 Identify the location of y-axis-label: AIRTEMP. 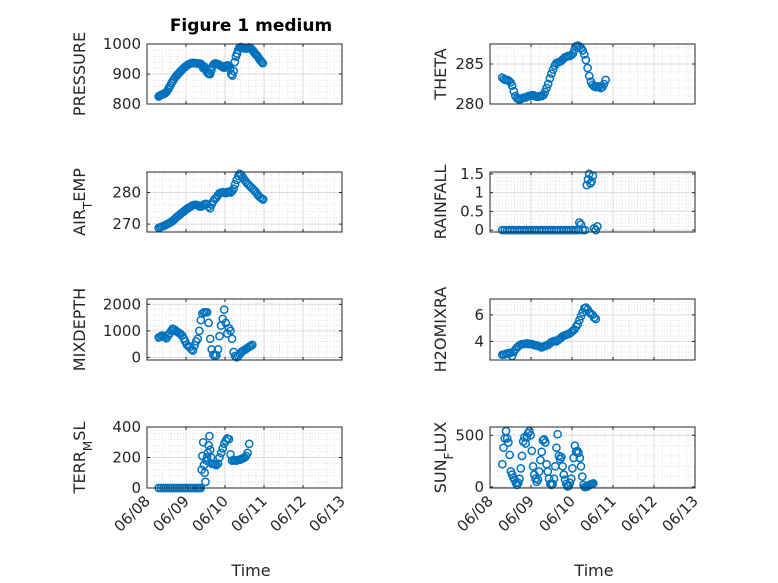
(82, 202).